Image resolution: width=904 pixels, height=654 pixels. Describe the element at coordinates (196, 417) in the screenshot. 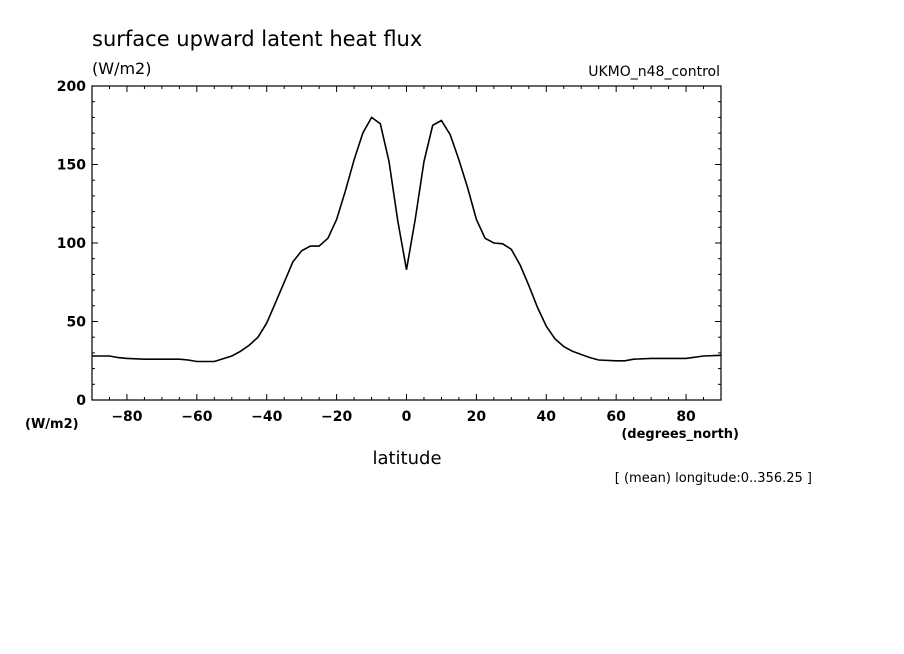

I see `x-tick-label: −60` at that location.